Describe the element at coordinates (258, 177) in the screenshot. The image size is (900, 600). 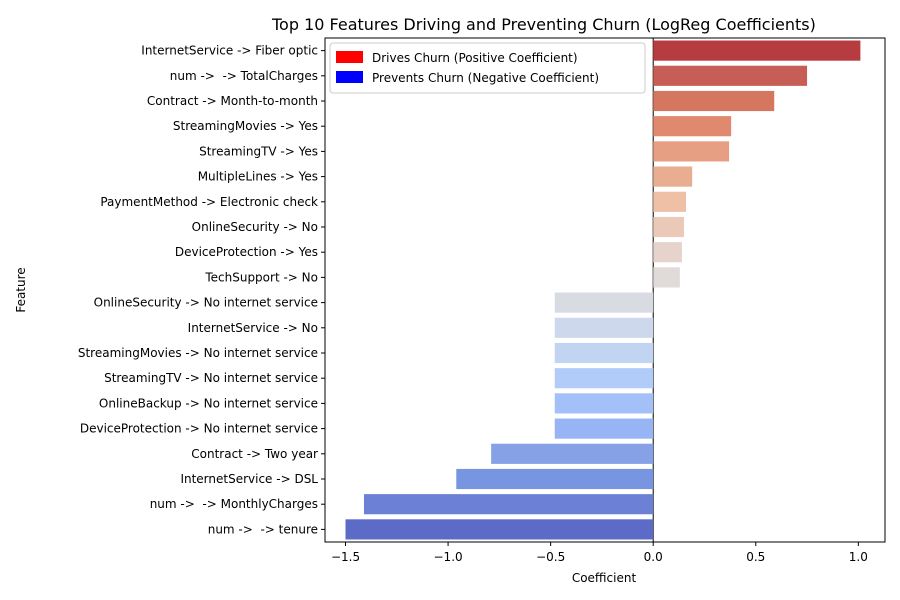
I see `y-tick-label: MultipleLines -> Yes` at that location.